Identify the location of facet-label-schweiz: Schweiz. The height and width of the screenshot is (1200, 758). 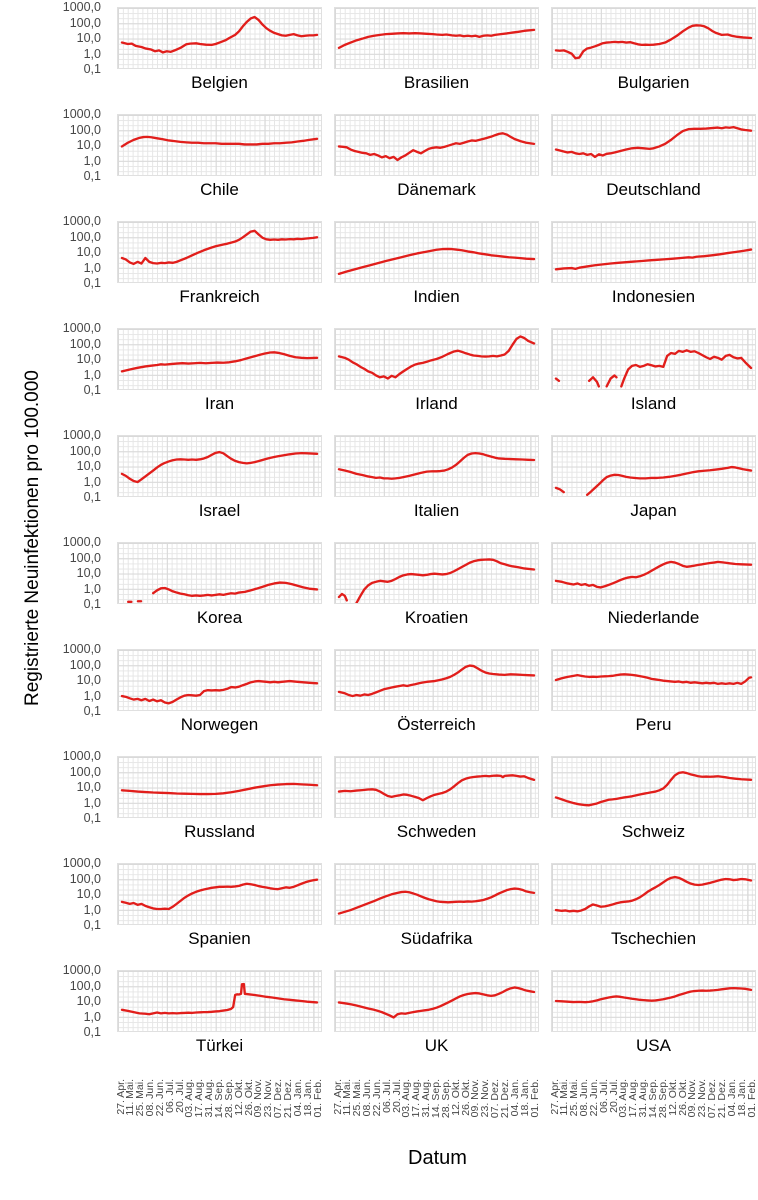
(653, 831).